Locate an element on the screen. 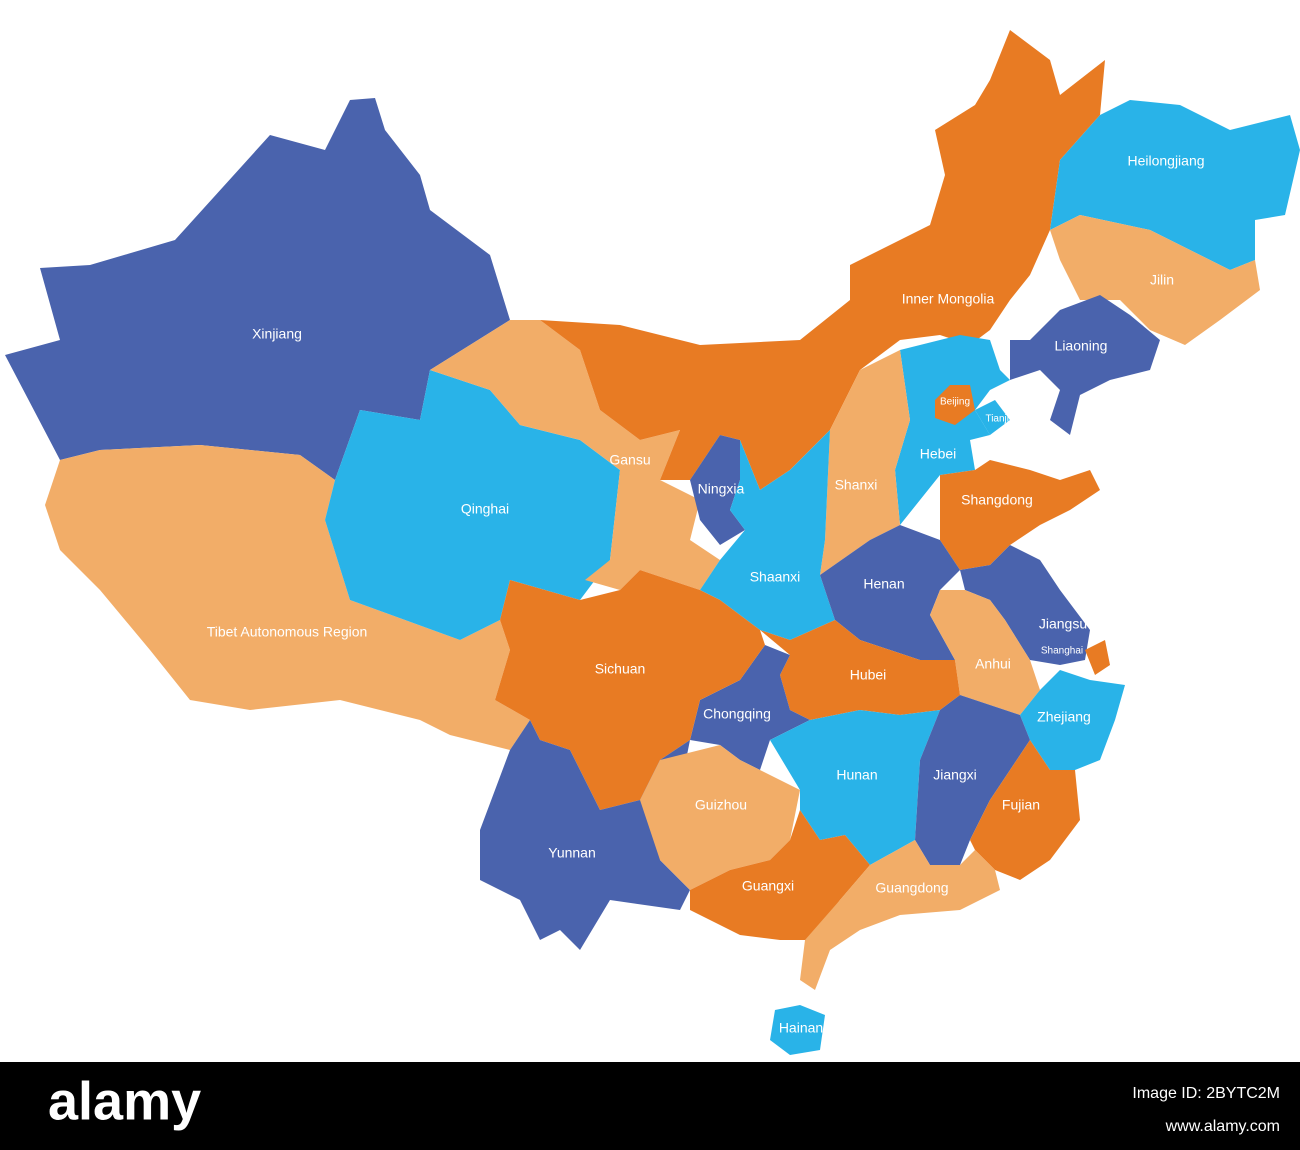  footer-bar is located at coordinates (650, 1106).